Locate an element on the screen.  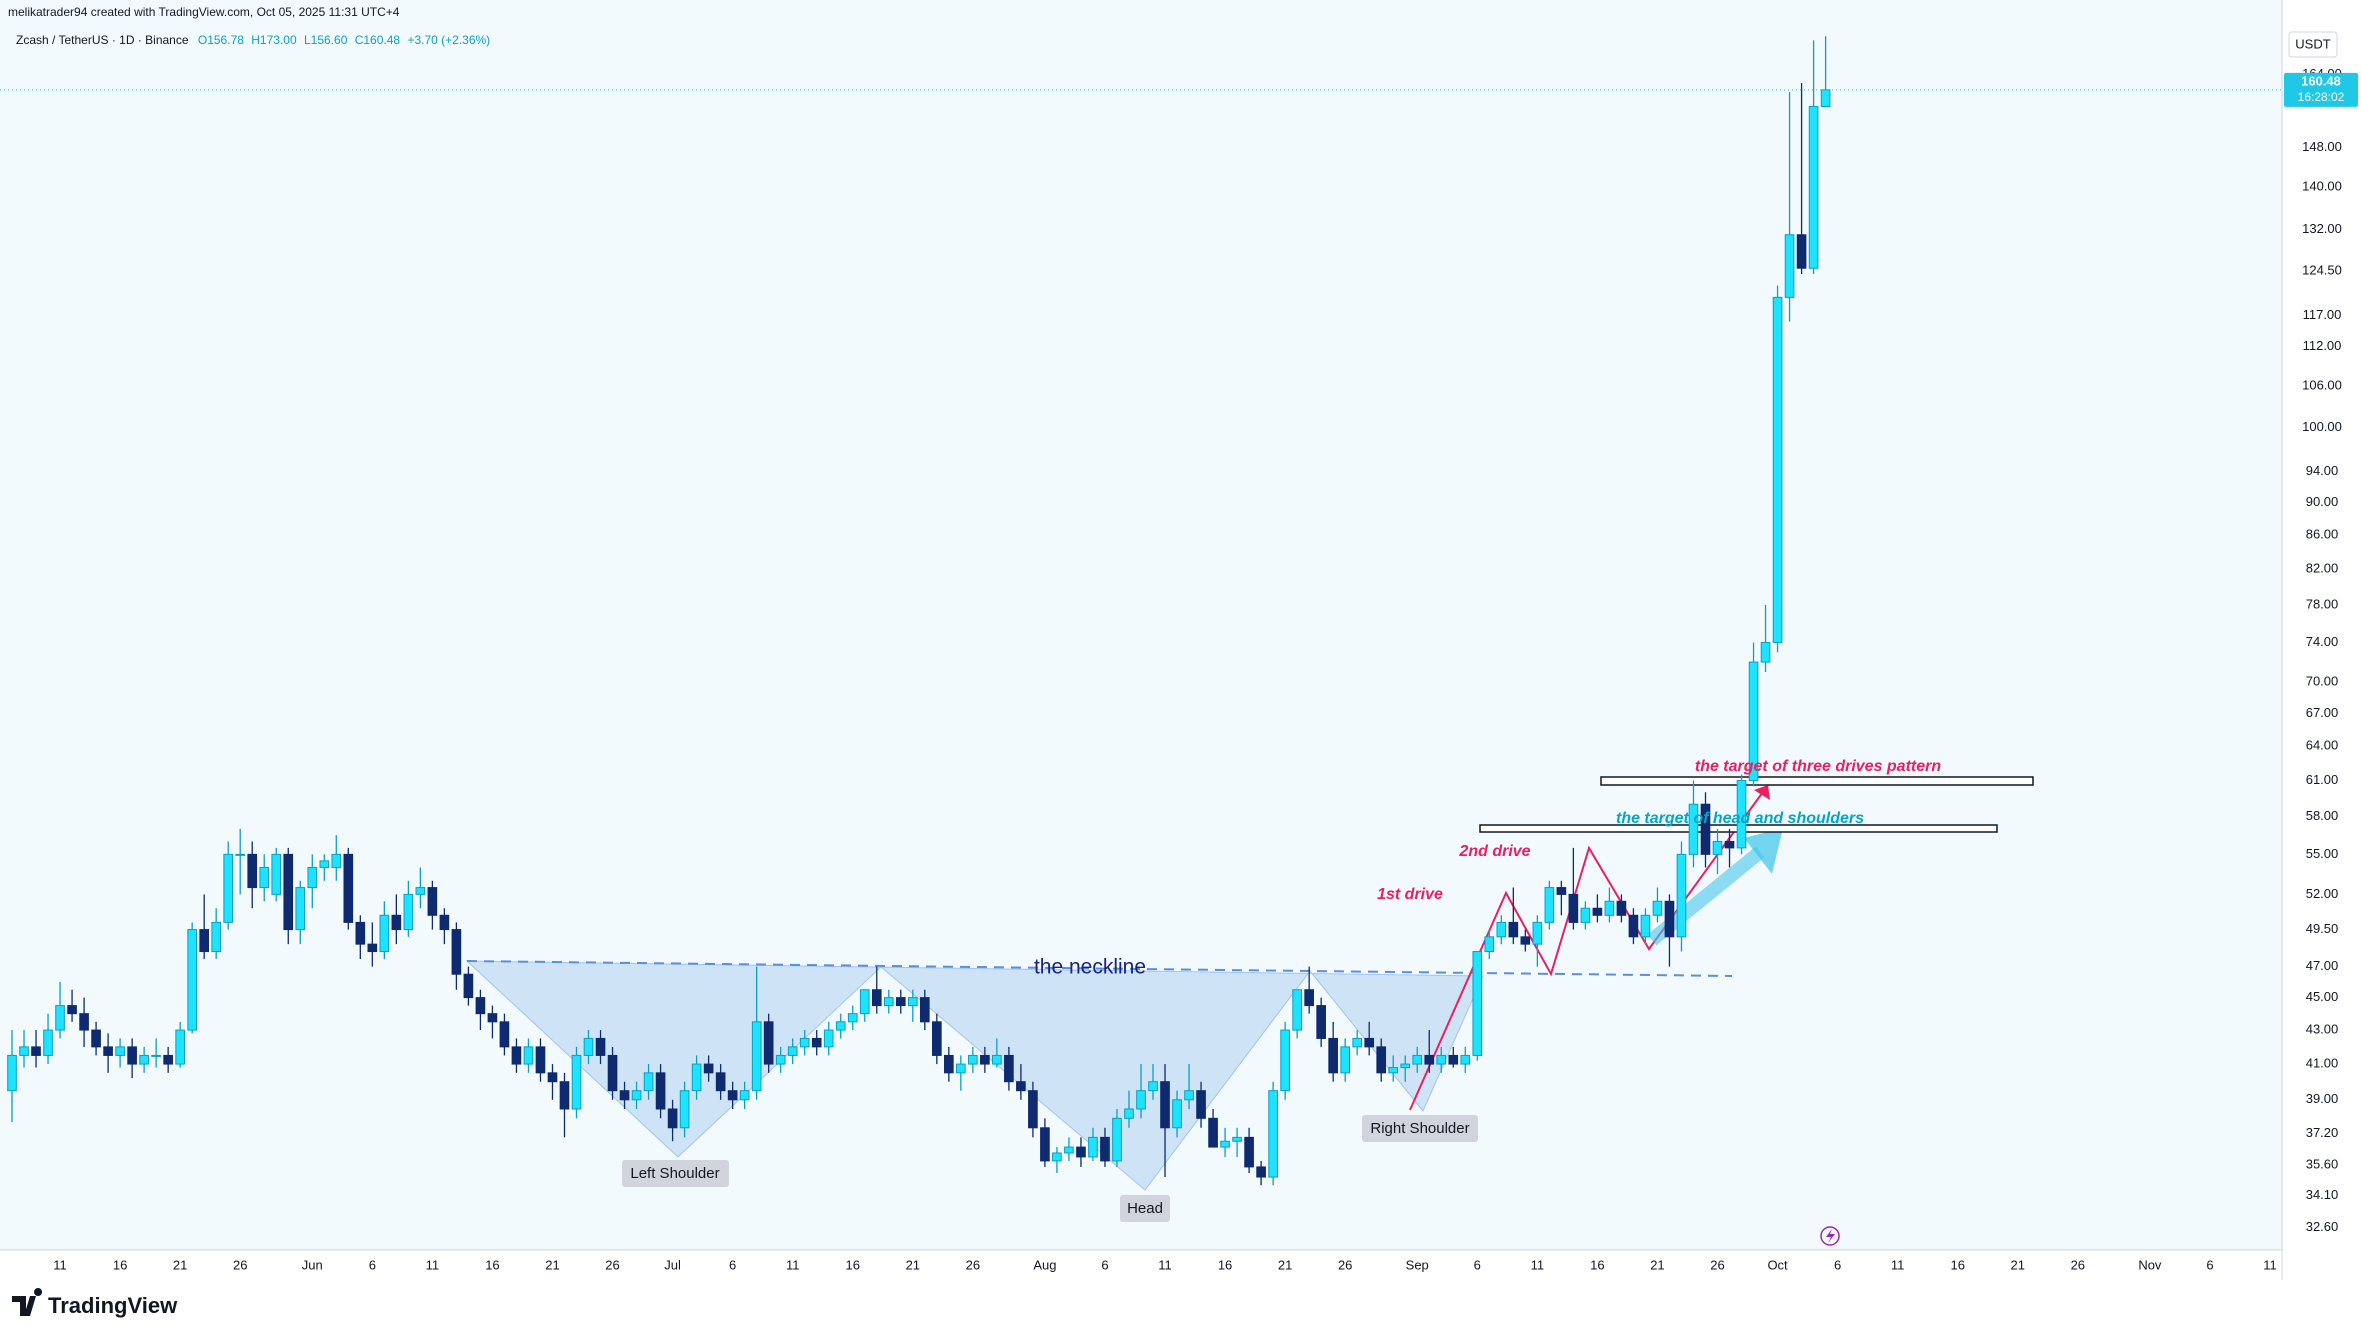
event-icon is located at coordinates (1830, 1236).